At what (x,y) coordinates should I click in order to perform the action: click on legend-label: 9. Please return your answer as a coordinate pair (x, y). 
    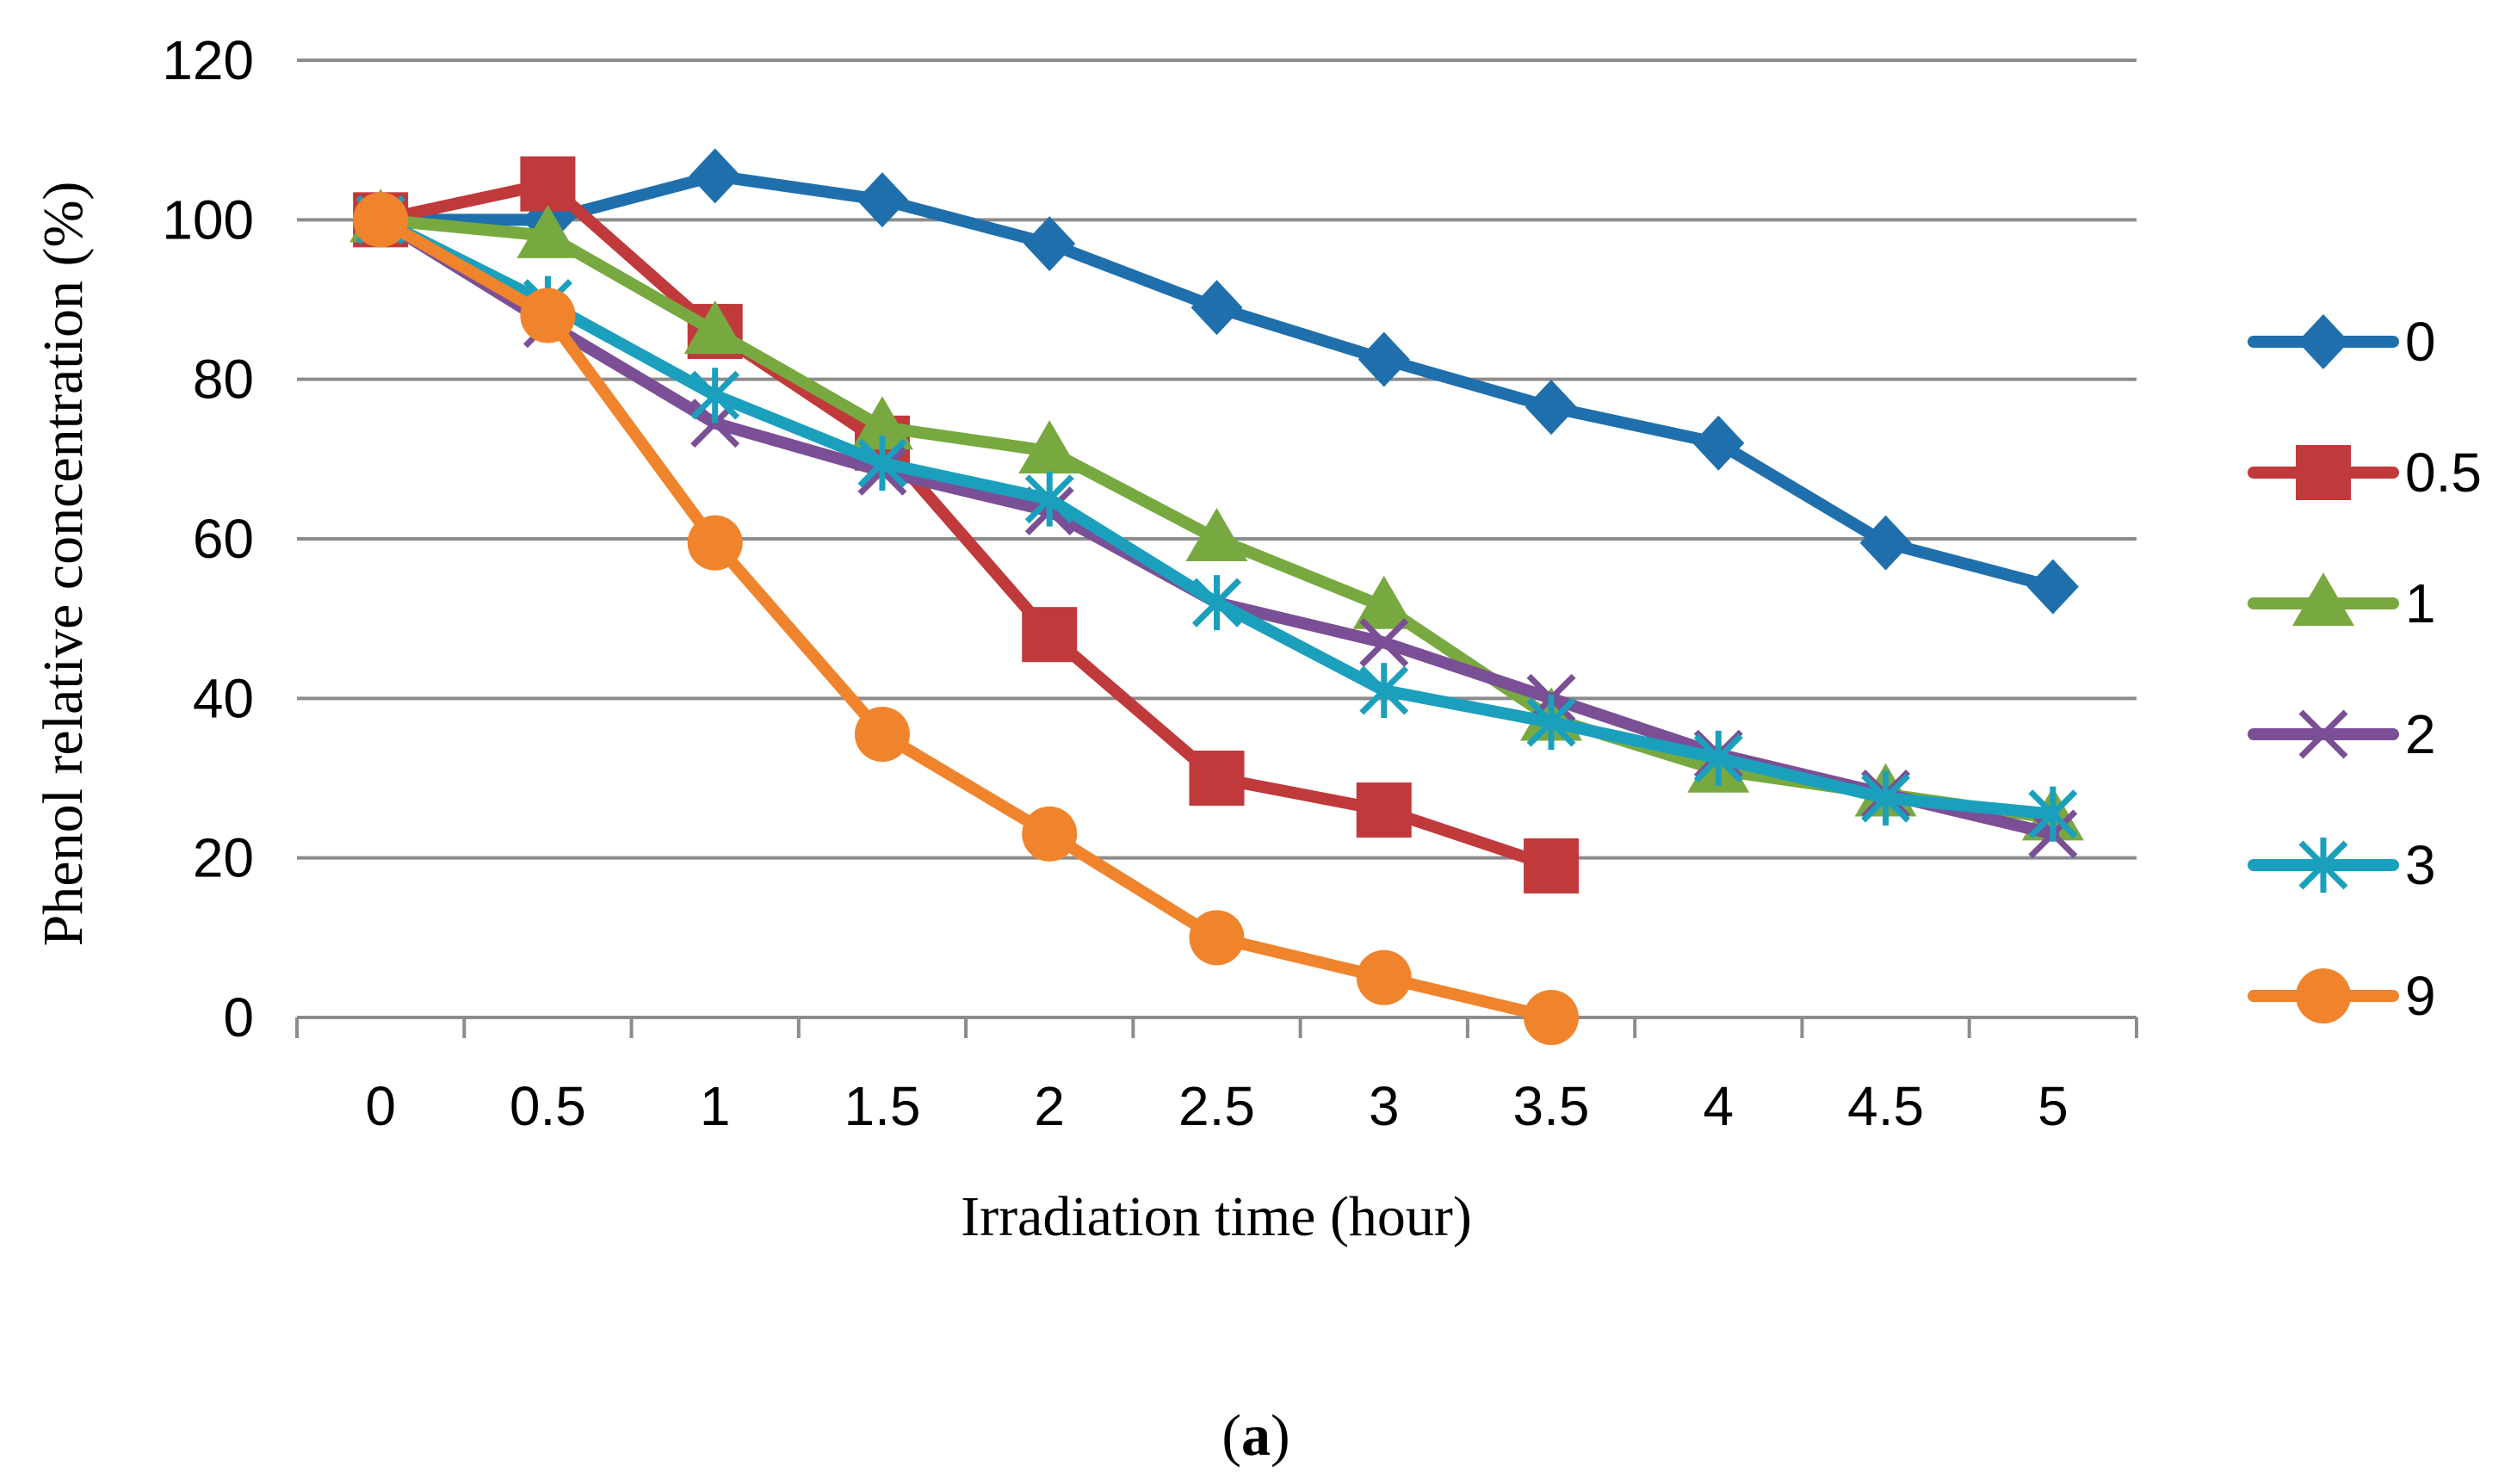
    Looking at the image, I should click on (2421, 996).